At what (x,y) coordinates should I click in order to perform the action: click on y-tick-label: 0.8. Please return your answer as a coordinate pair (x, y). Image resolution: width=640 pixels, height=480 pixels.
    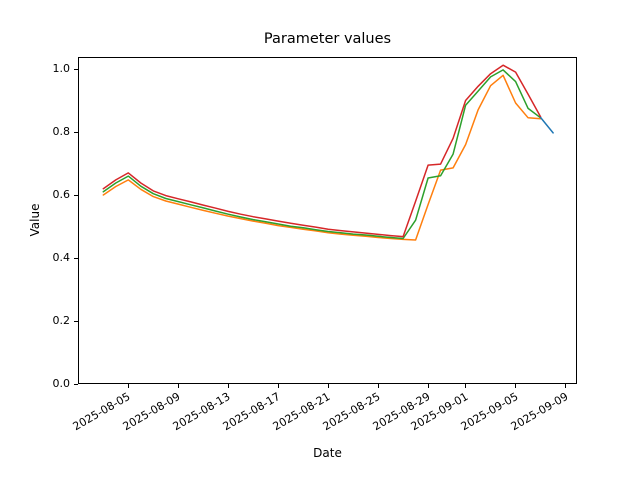
    Looking at the image, I should click on (61, 131).